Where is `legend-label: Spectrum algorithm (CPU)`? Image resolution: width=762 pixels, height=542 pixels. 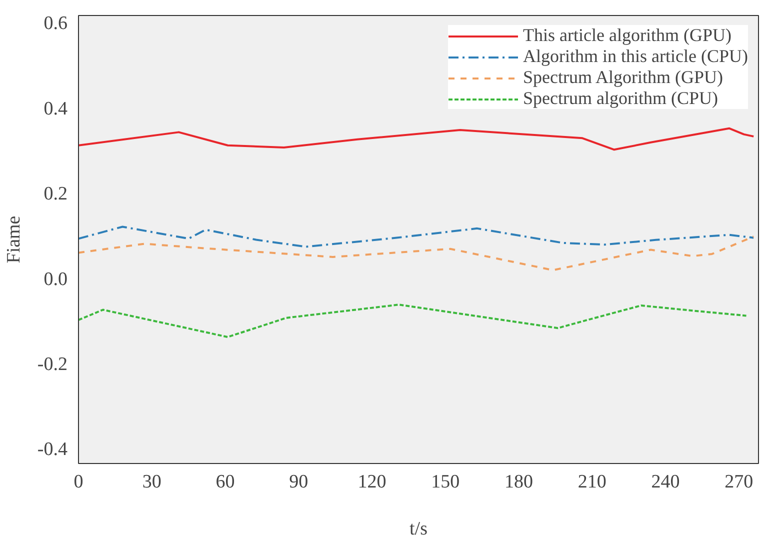
legend-label: Spectrum algorithm (CPU) is located at coordinates (620, 98).